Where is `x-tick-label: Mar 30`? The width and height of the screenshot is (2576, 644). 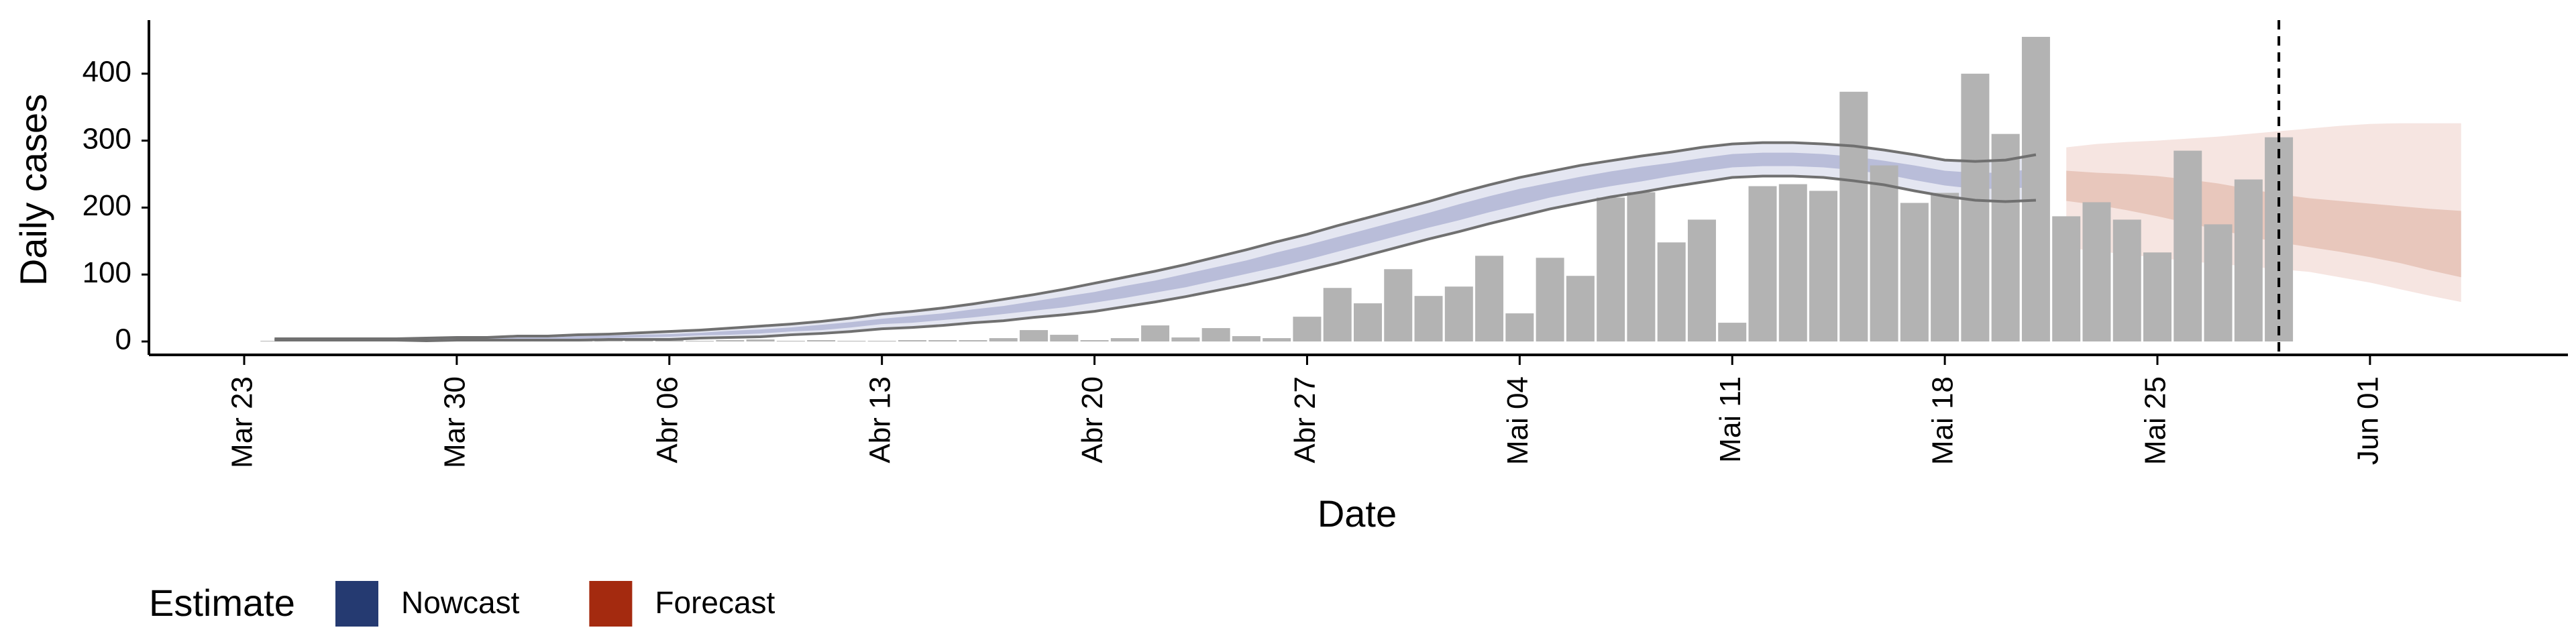
x-tick-label: Mar 30 is located at coordinates (455, 422).